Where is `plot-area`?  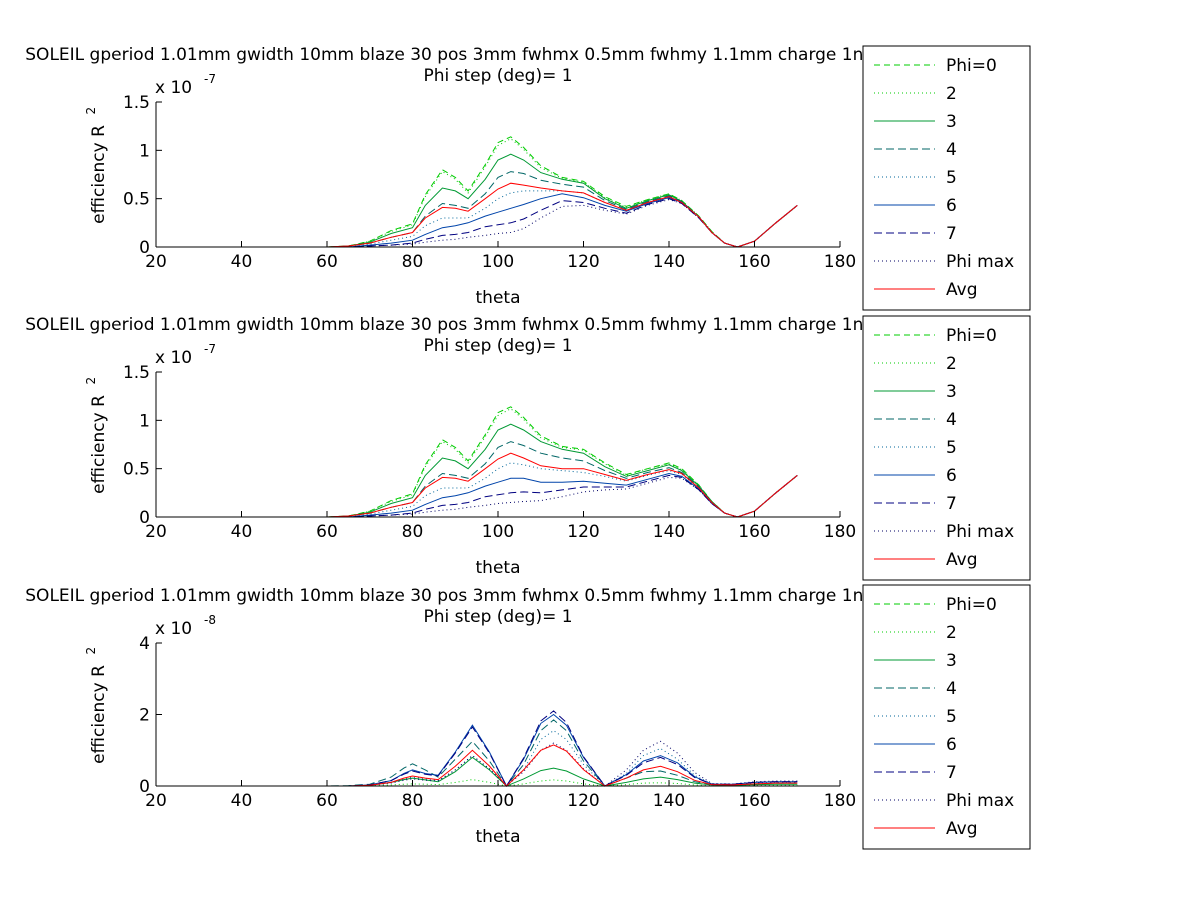 plot-area is located at coordinates (498, 174).